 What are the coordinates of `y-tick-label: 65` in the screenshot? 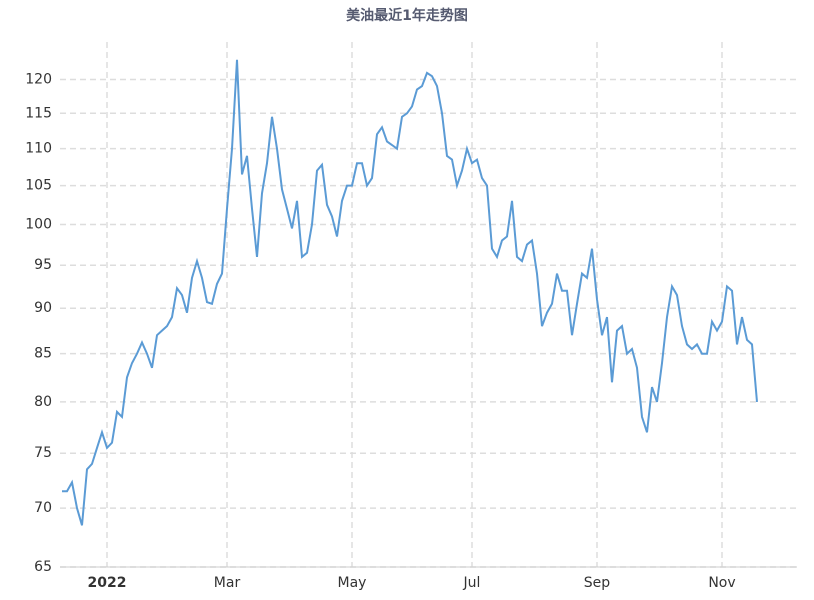 It's located at (43, 567).